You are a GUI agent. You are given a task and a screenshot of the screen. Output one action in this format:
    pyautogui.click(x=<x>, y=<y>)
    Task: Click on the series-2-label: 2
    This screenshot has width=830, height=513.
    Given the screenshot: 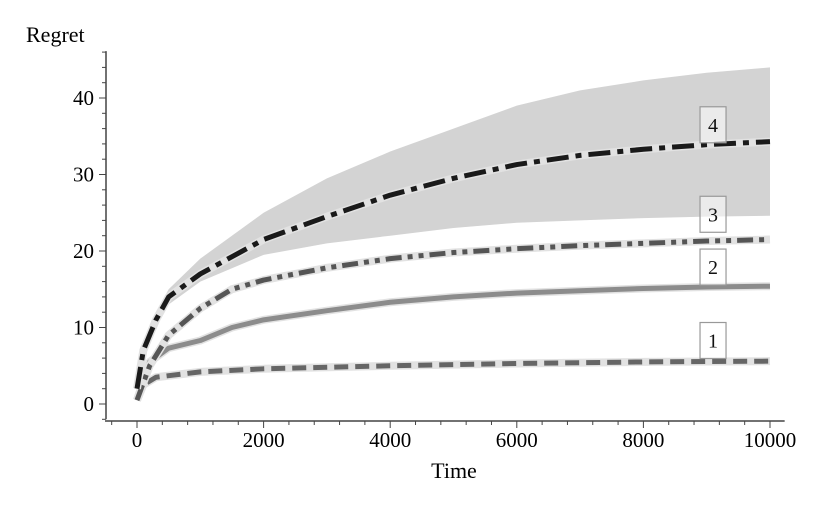 What is the action you would take?
    pyautogui.click(x=713, y=268)
    